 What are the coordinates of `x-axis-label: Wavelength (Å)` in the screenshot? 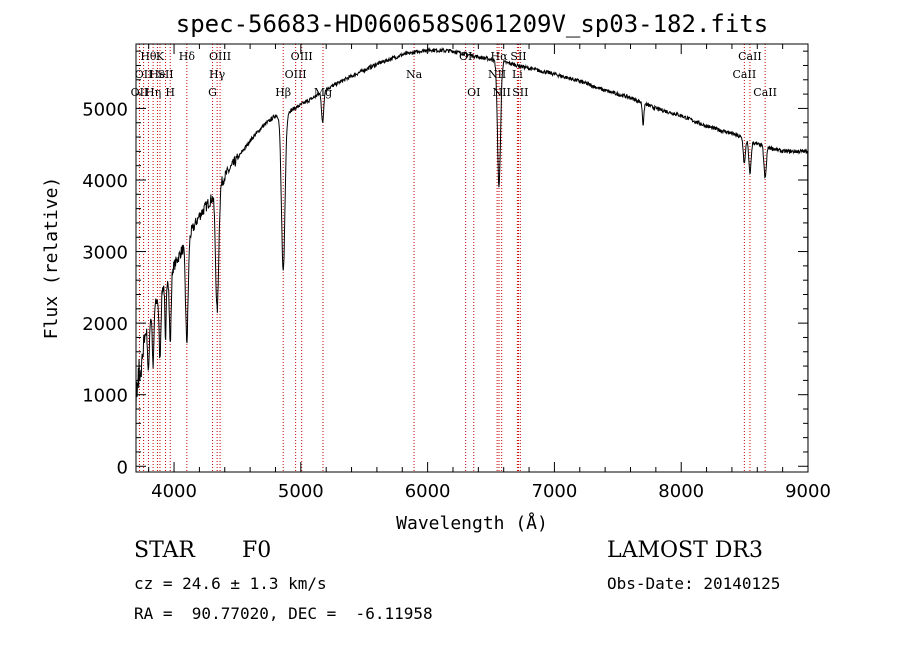 It's located at (472, 523).